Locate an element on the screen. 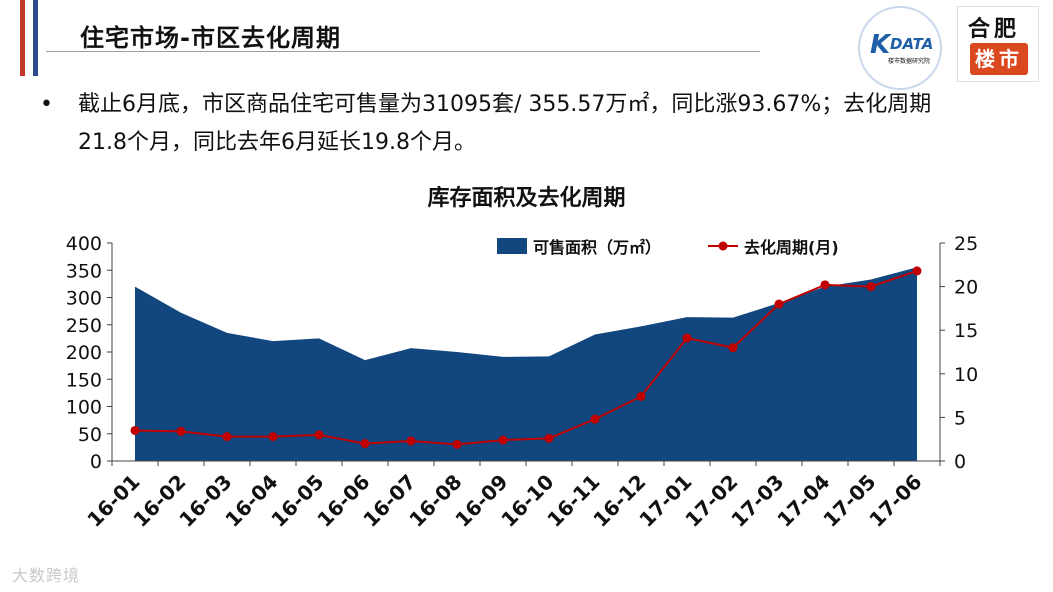  kdata-logo-name: DATA is located at coordinates (912, 44).